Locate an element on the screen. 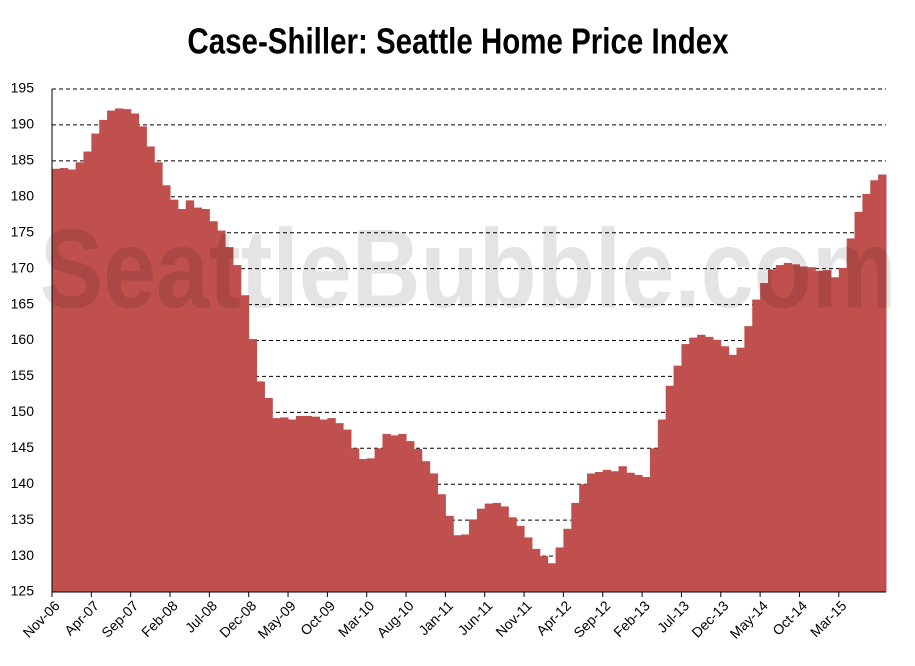 Image resolution: width=915 pixels, height=666 pixels. y-tick-label: 195 is located at coordinates (23, 88).